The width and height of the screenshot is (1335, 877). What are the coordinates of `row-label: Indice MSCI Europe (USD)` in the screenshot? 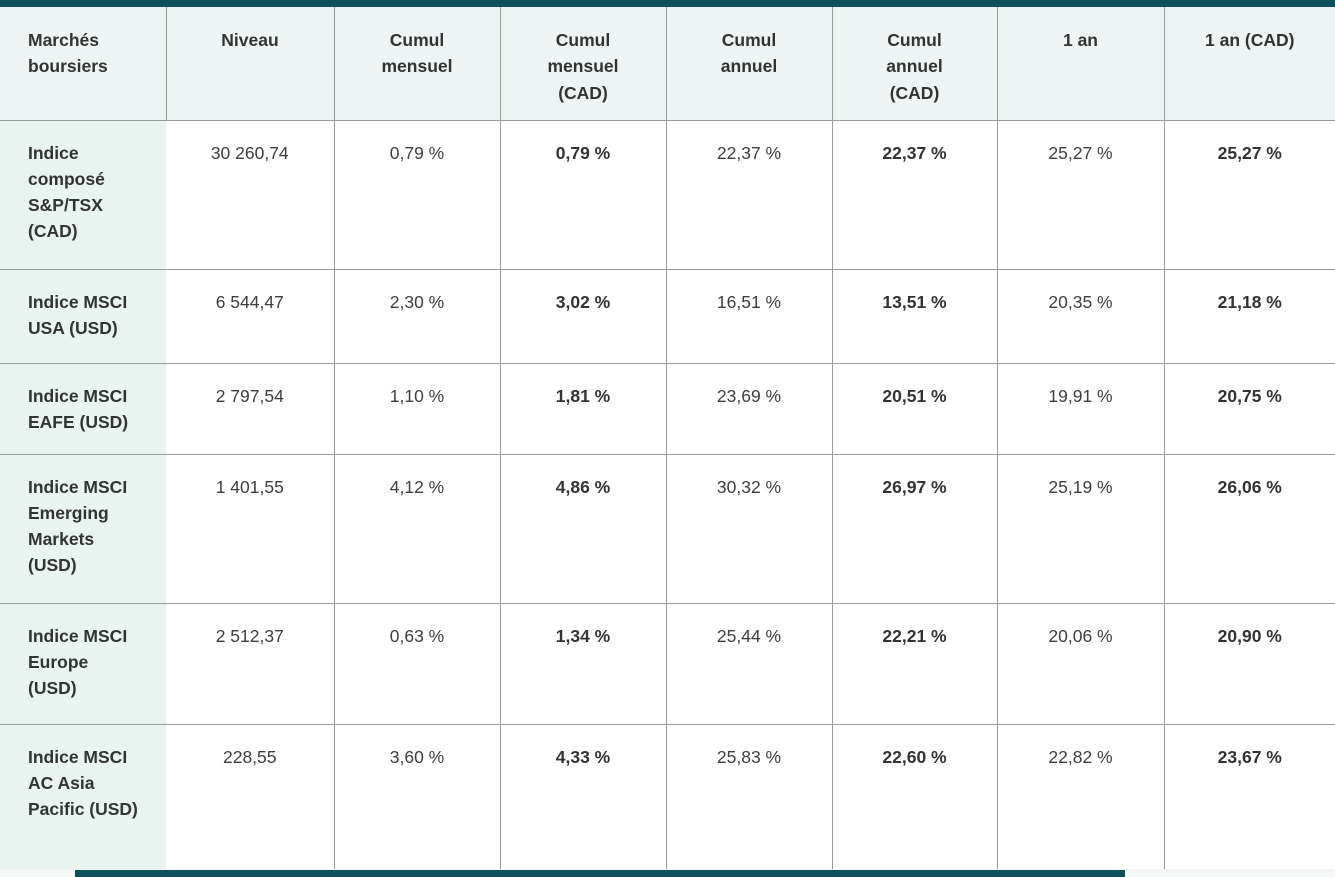 It's located at (83, 663).